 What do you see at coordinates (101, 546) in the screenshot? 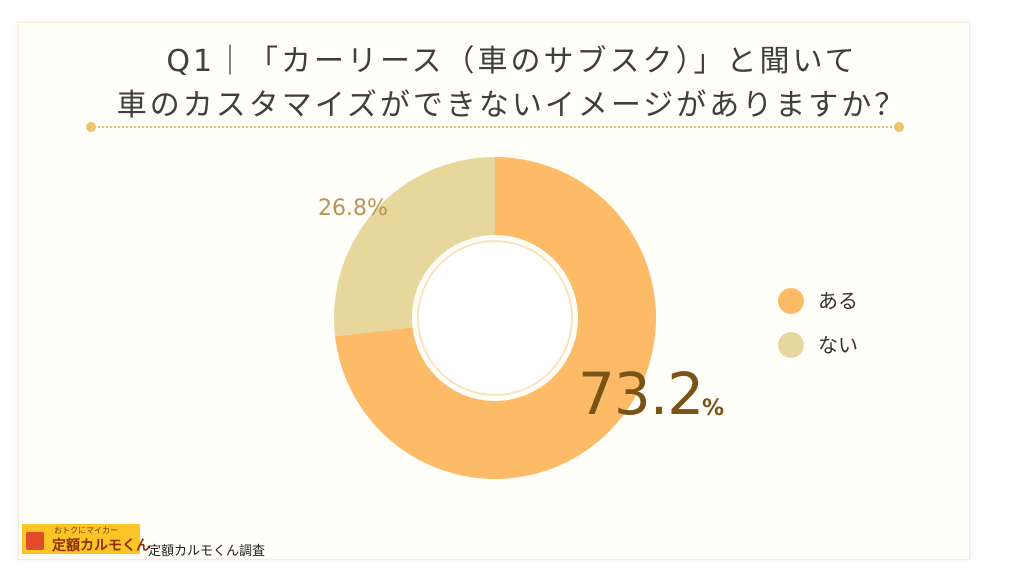
I see `logo-brand: 定額カルモくん` at bounding box center [101, 546].